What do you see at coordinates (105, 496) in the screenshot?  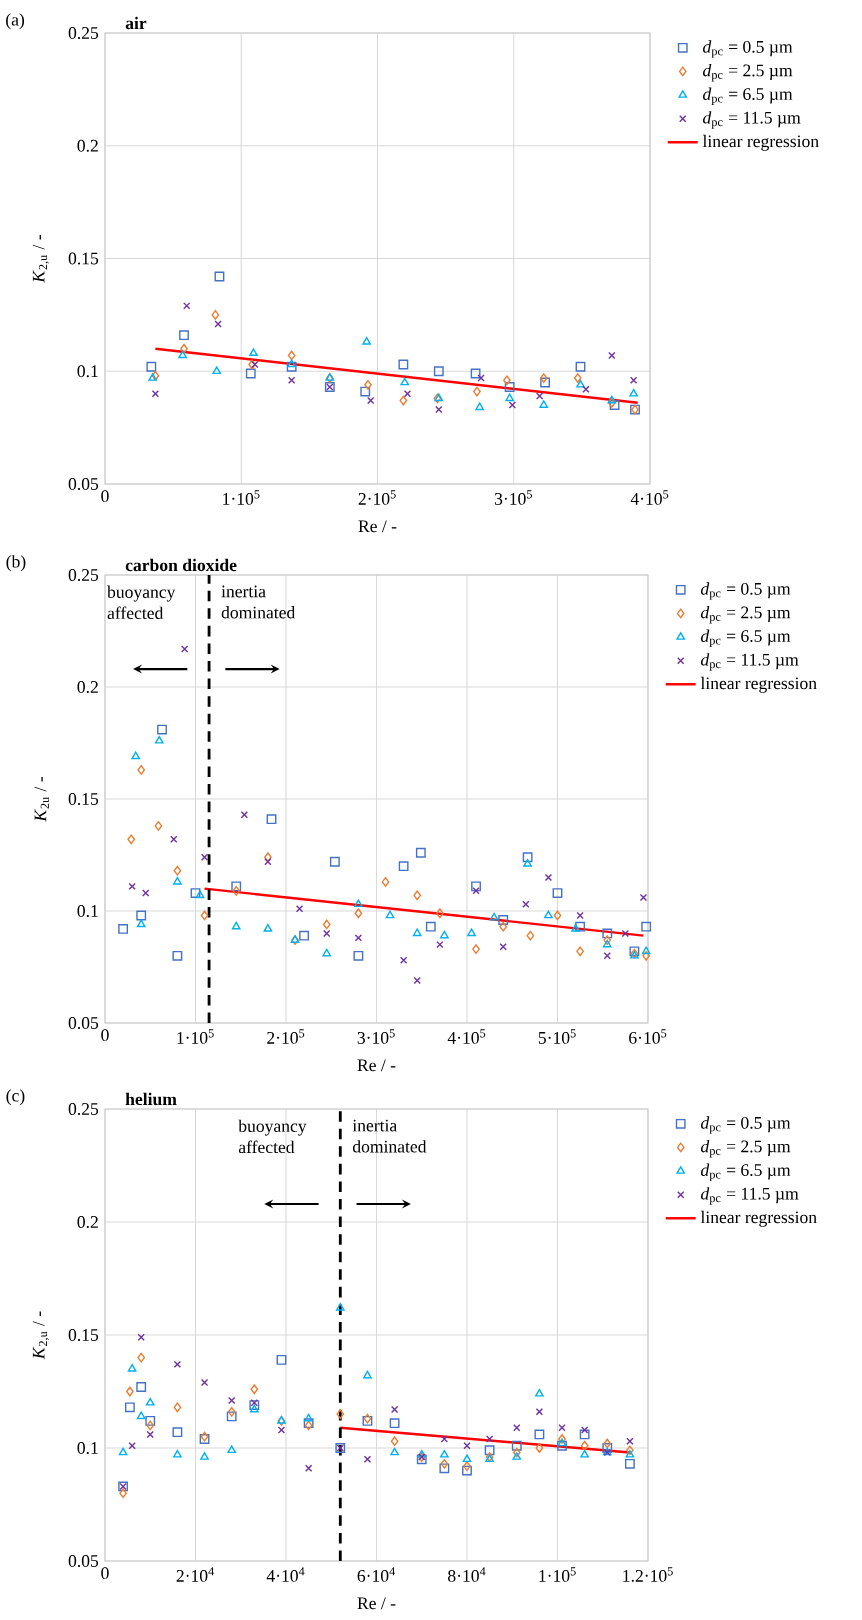 I see `x-tick-label: 0` at bounding box center [105, 496].